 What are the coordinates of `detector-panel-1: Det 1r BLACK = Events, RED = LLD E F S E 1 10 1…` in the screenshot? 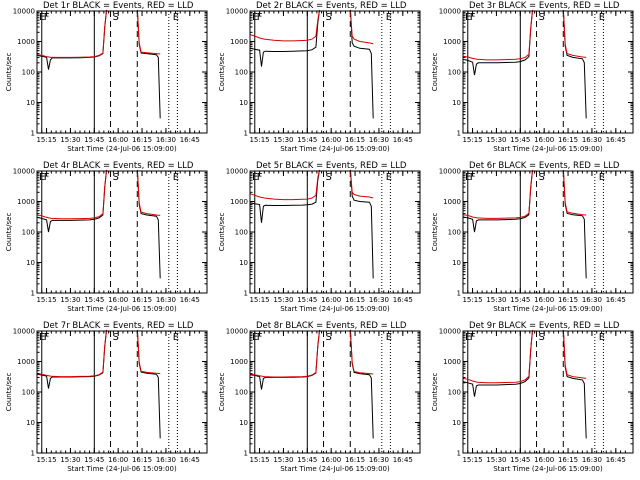 It's located at (106, 80).